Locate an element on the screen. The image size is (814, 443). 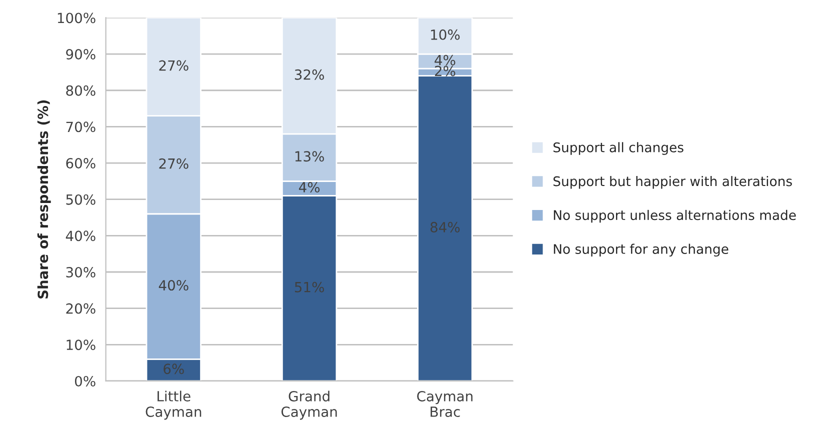
data-label: 32% is located at coordinates (309, 74).